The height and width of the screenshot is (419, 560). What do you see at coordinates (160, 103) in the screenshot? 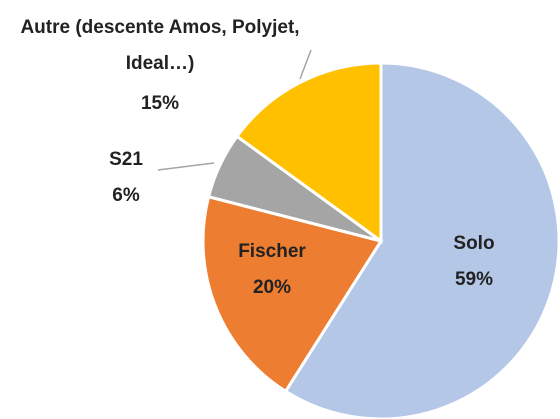
I see `value-label: 15%` at bounding box center [160, 103].